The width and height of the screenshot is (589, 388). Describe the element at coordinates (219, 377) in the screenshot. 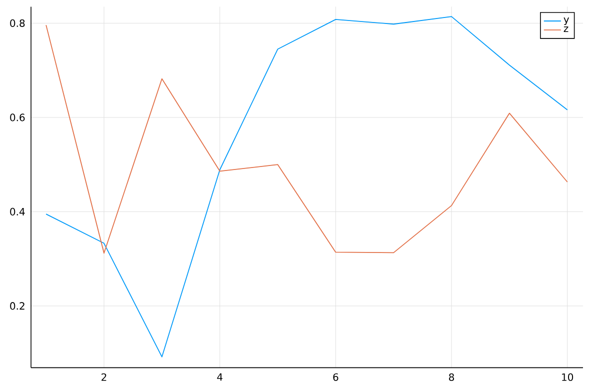

I see `x-tick-label: 4` at that location.